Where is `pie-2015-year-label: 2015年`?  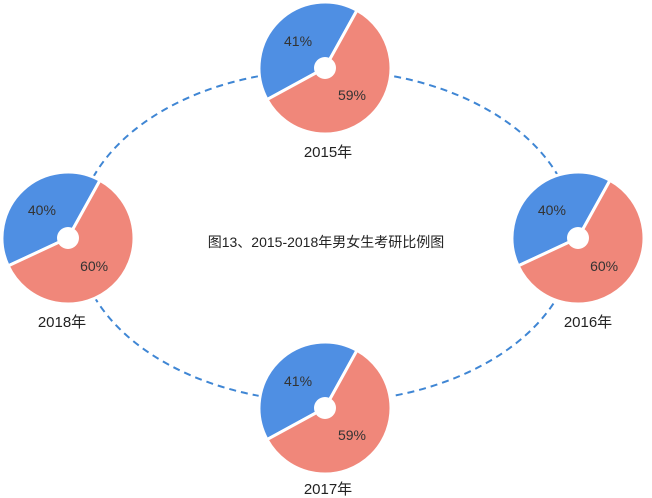
pie-2015-year-label: 2015年 is located at coordinates (328, 152).